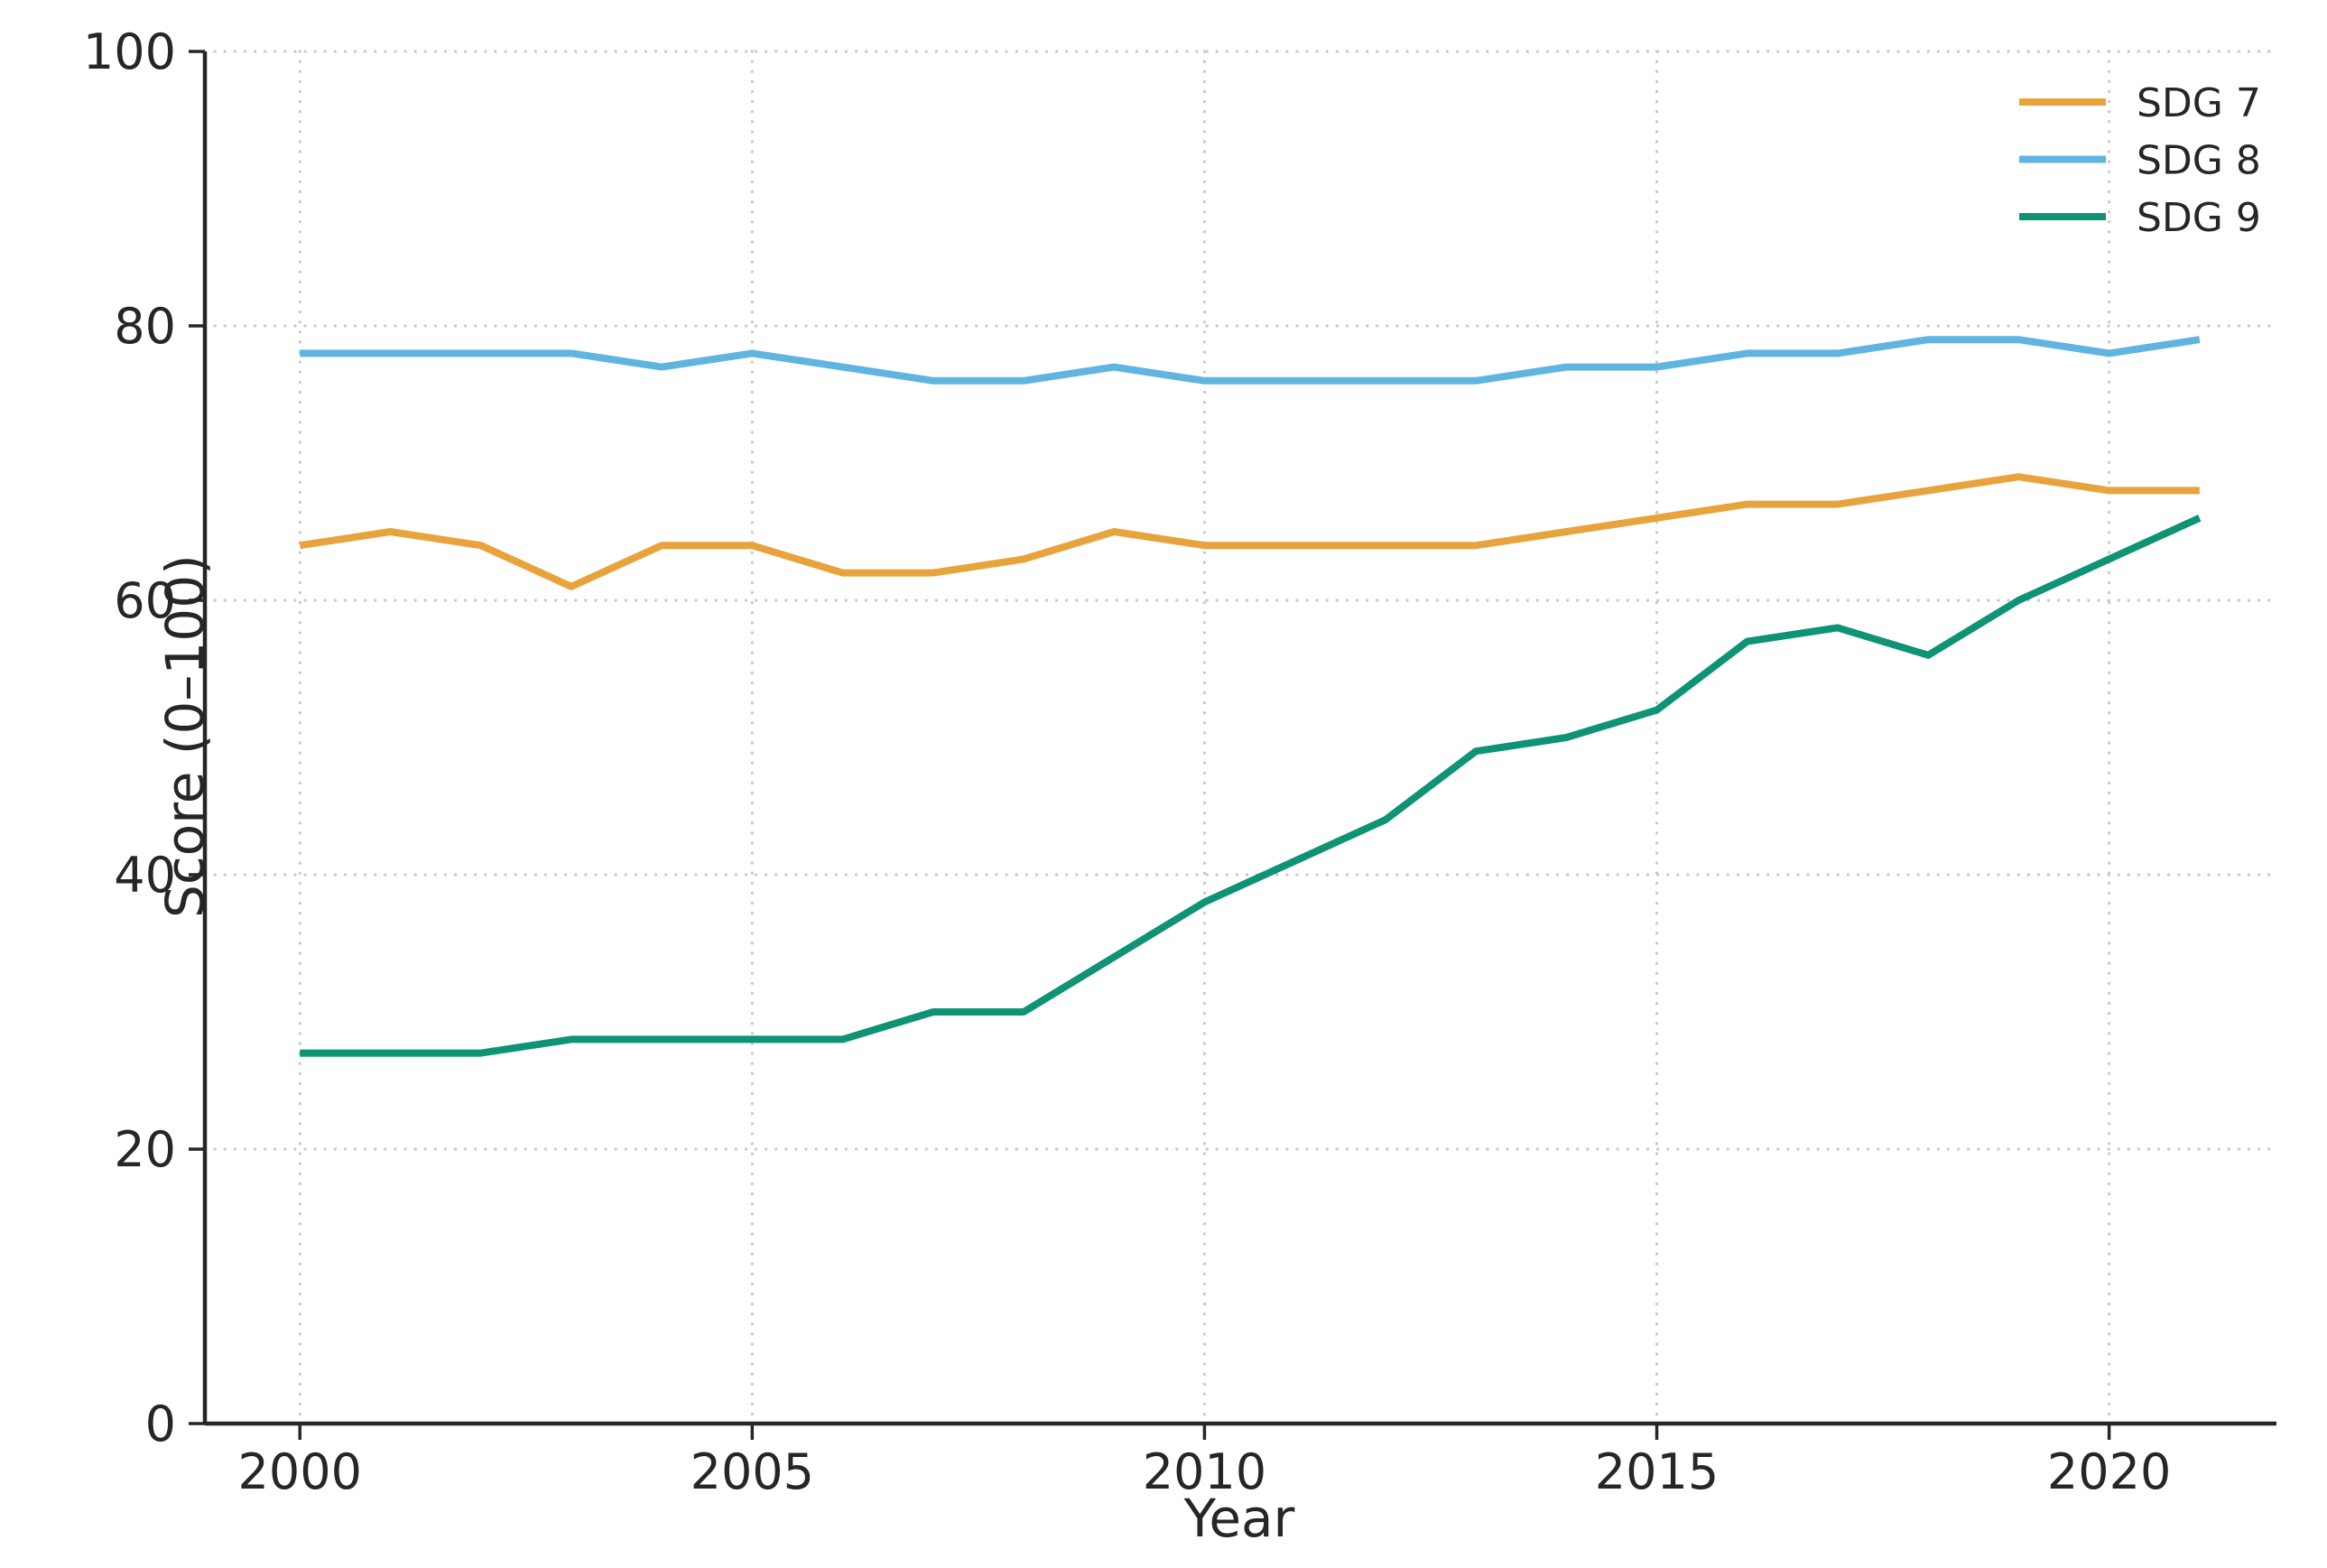 The height and width of the screenshot is (1568, 2327). What do you see at coordinates (130, 51) in the screenshot?
I see `y-tick-label: 100` at bounding box center [130, 51].